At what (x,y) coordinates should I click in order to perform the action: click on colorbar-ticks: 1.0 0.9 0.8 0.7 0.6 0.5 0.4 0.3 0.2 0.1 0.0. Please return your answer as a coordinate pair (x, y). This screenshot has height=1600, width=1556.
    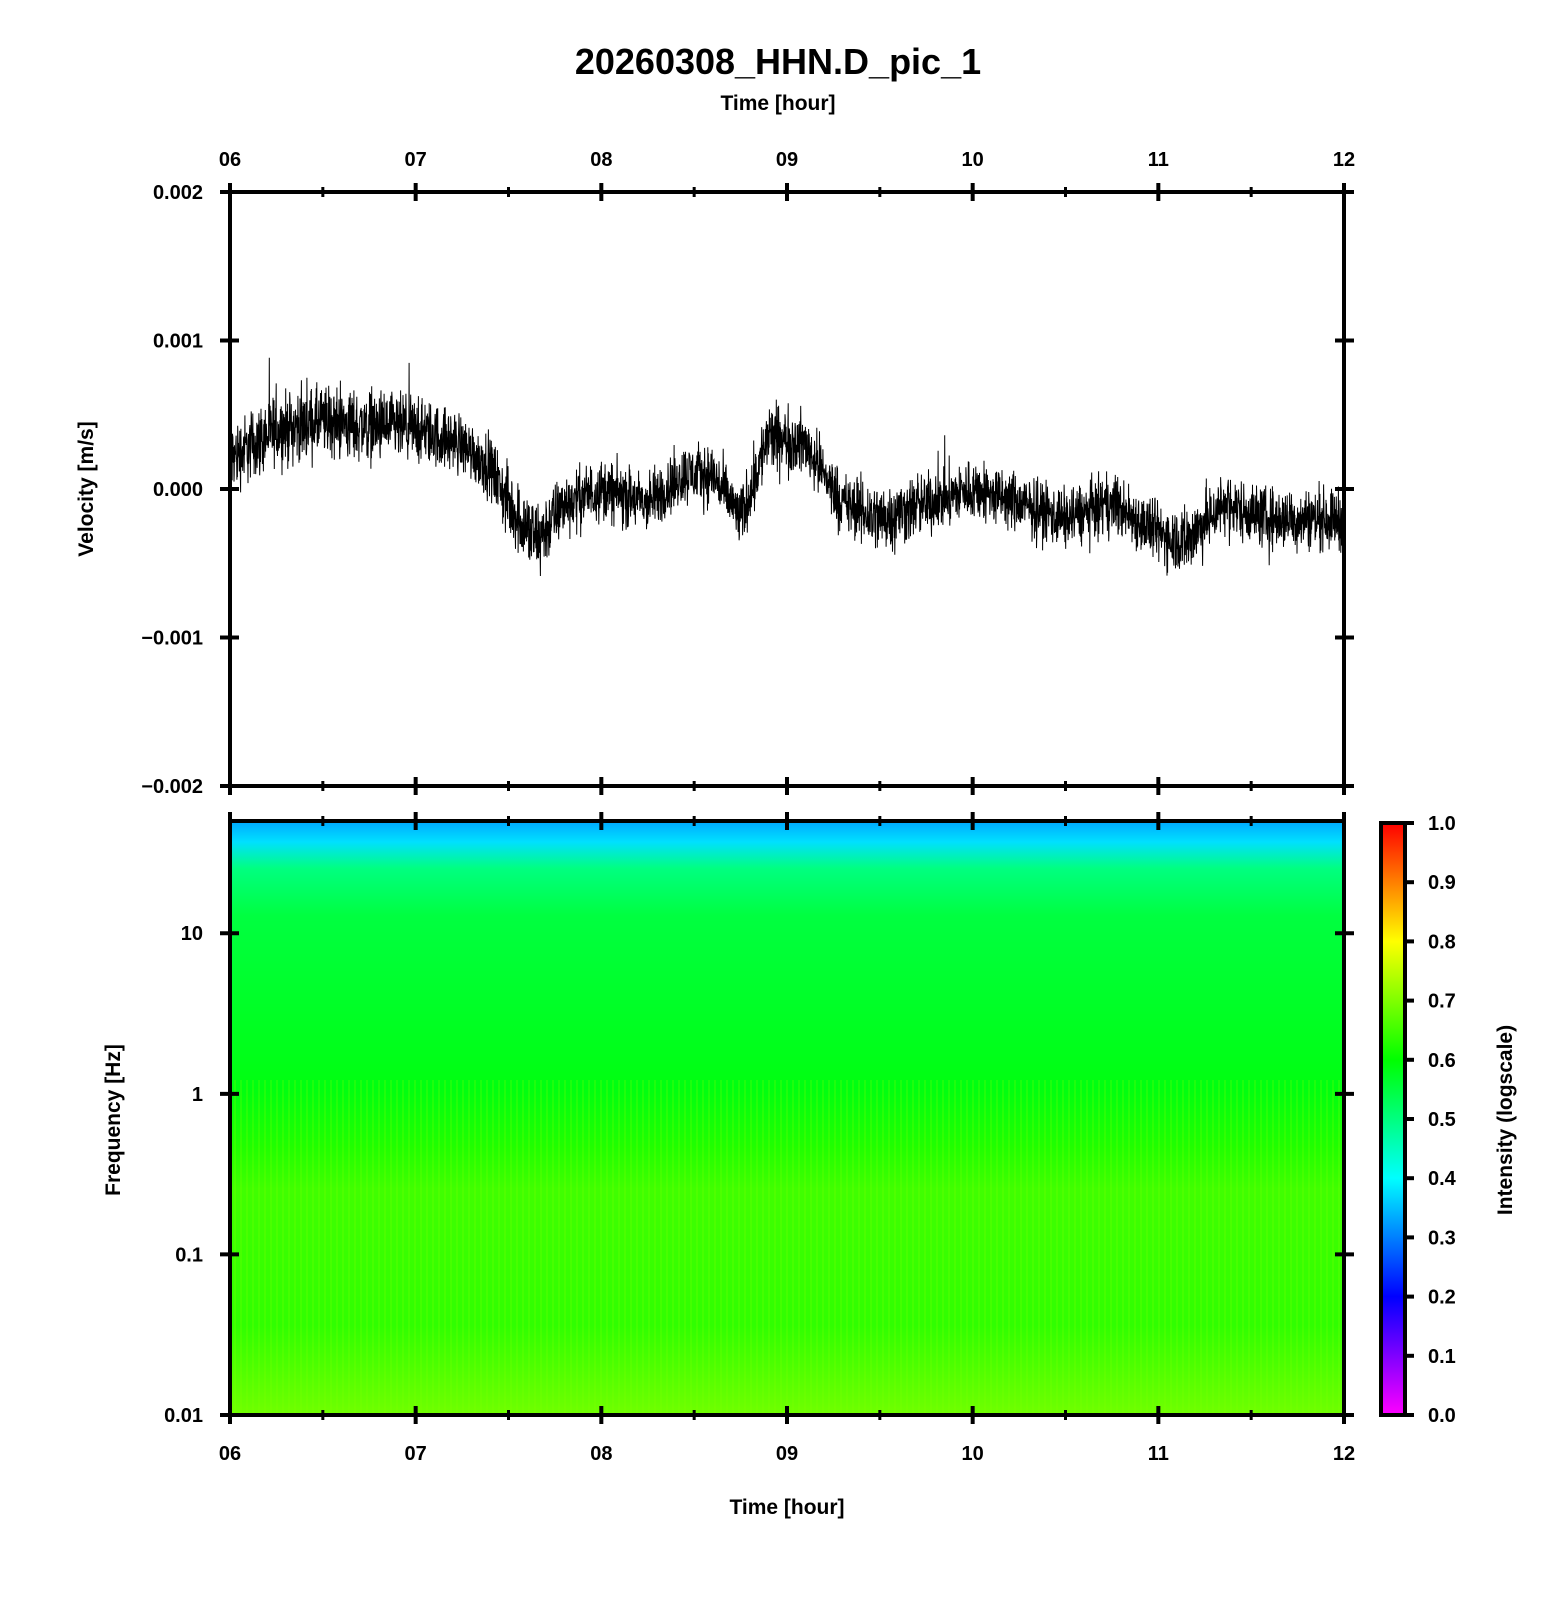
    Looking at the image, I should click on (1430, 1120).